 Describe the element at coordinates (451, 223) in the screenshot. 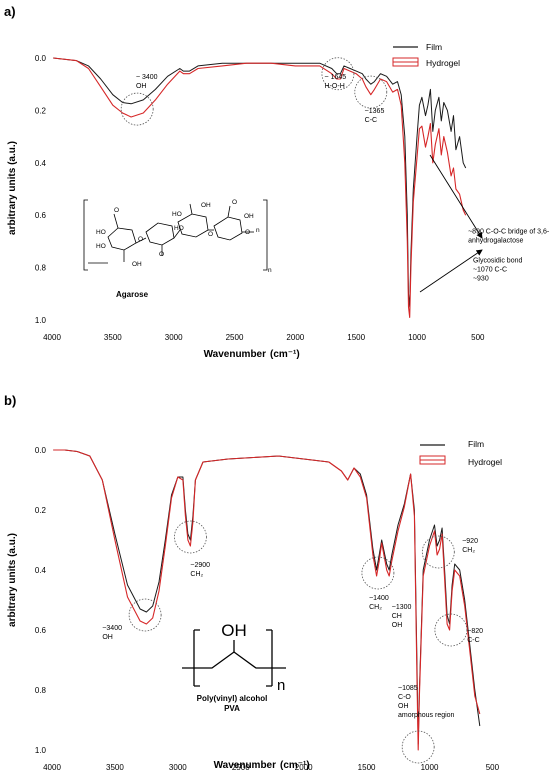

I see `panel-a-arrows` at that location.